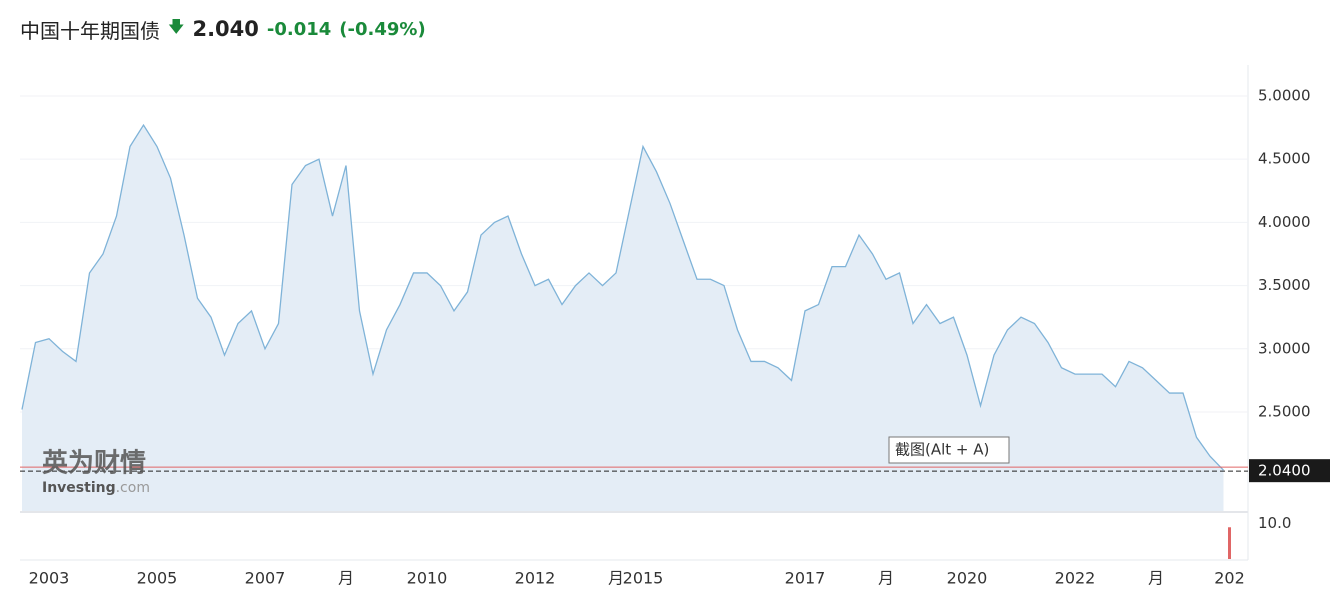 The image size is (1332, 606). What do you see at coordinates (1284, 471) in the screenshot?
I see `last-value-label: 2.0400` at bounding box center [1284, 471].